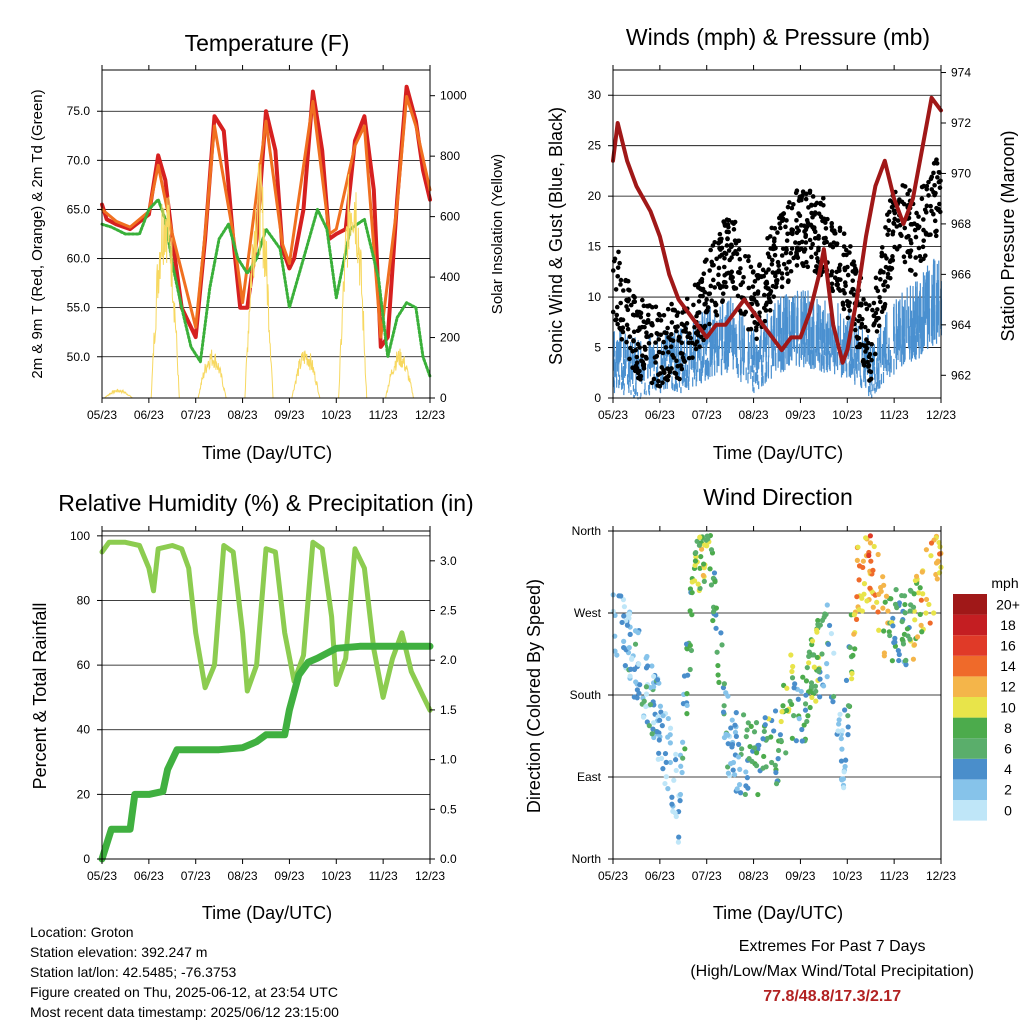 The height and width of the screenshot is (1024, 1024). Describe the element at coordinates (800, 876) in the screenshot. I see `x-tick-label: 09/23` at that location.